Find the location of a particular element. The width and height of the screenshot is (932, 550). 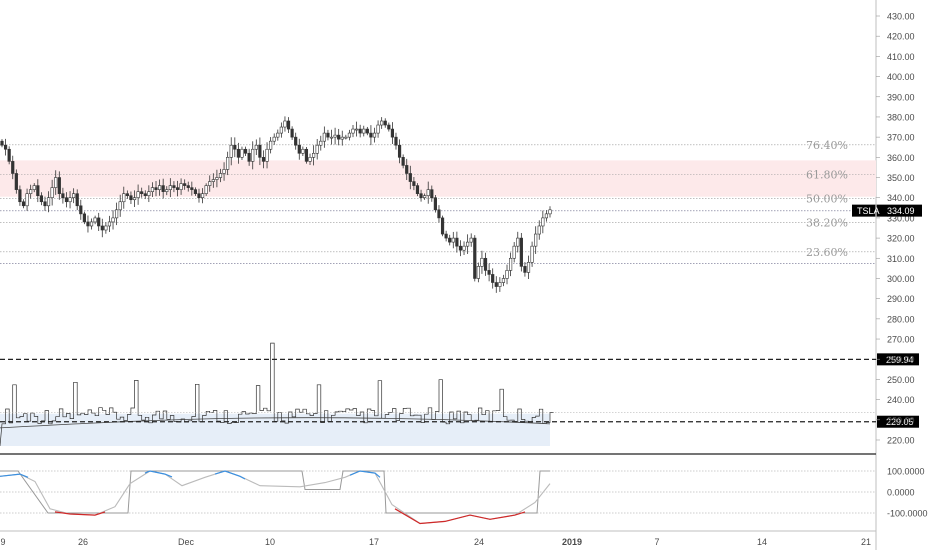

price-tick-label: 330.00 is located at coordinates (901, 218).